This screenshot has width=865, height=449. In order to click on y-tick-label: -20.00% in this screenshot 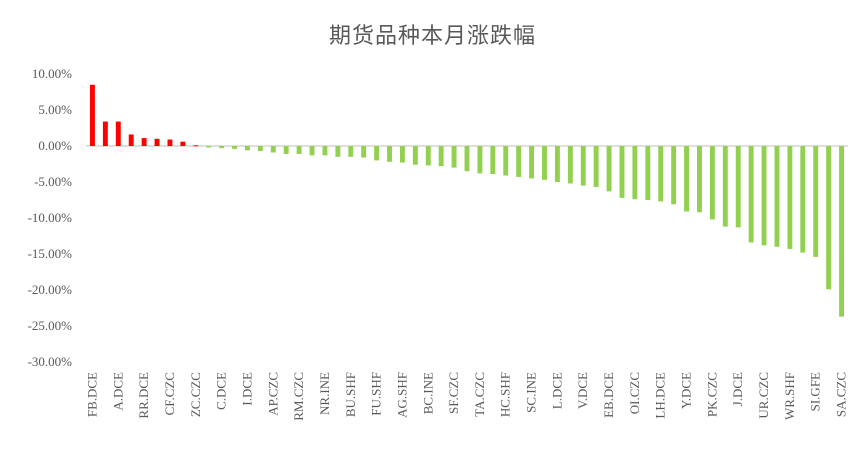, I will do `click(50, 289)`.